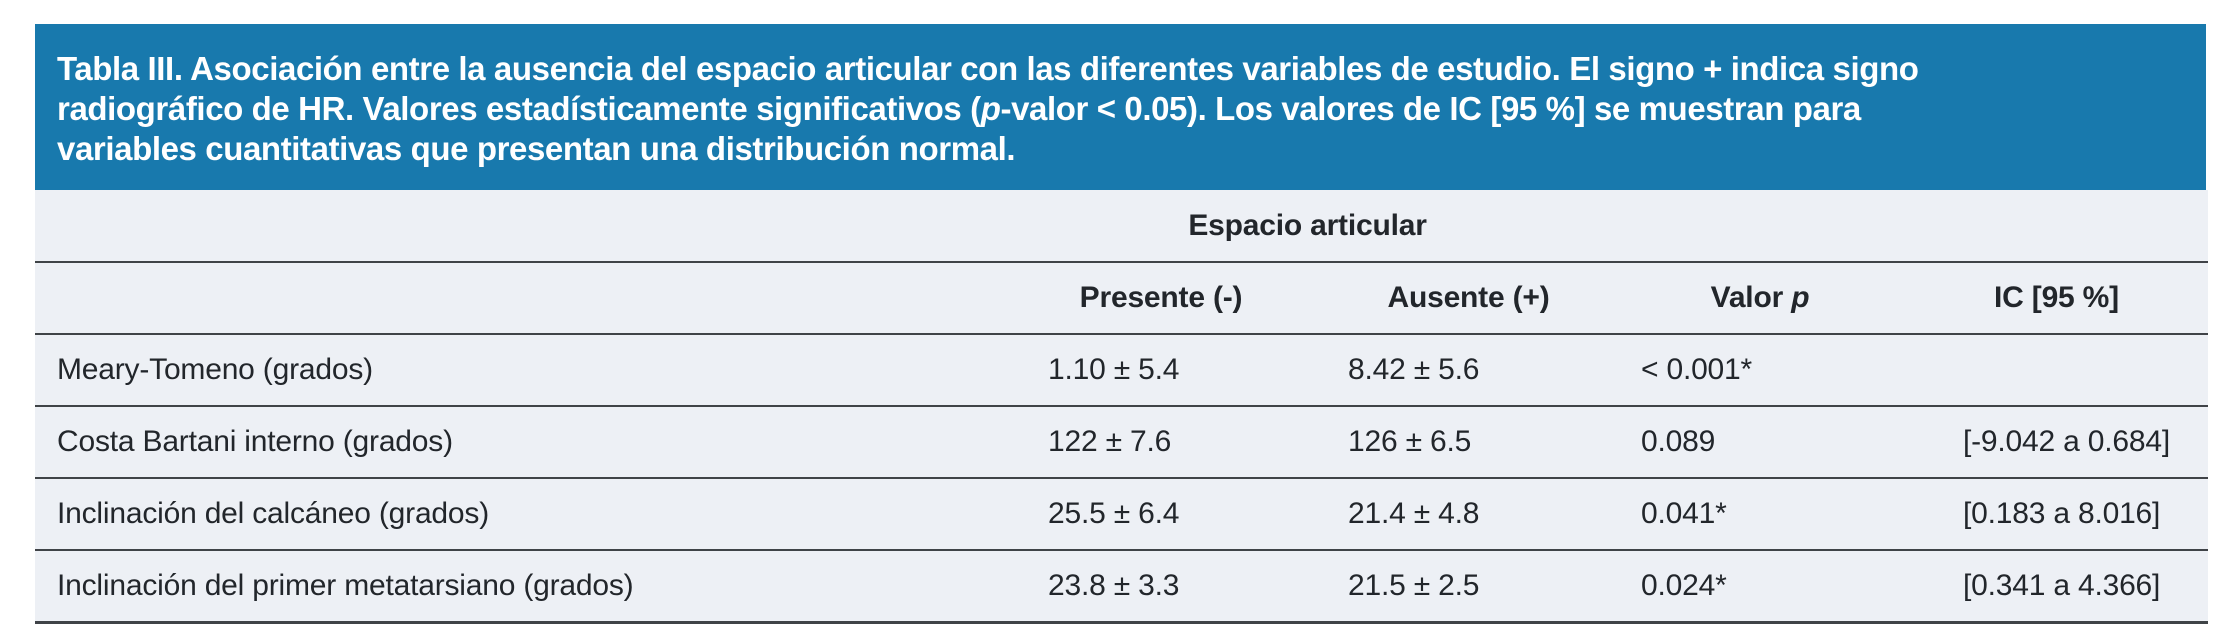 The image size is (2239, 635). Describe the element at coordinates (1684, 513) in the screenshot. I see `cell-p-value: 0.041*` at that location.